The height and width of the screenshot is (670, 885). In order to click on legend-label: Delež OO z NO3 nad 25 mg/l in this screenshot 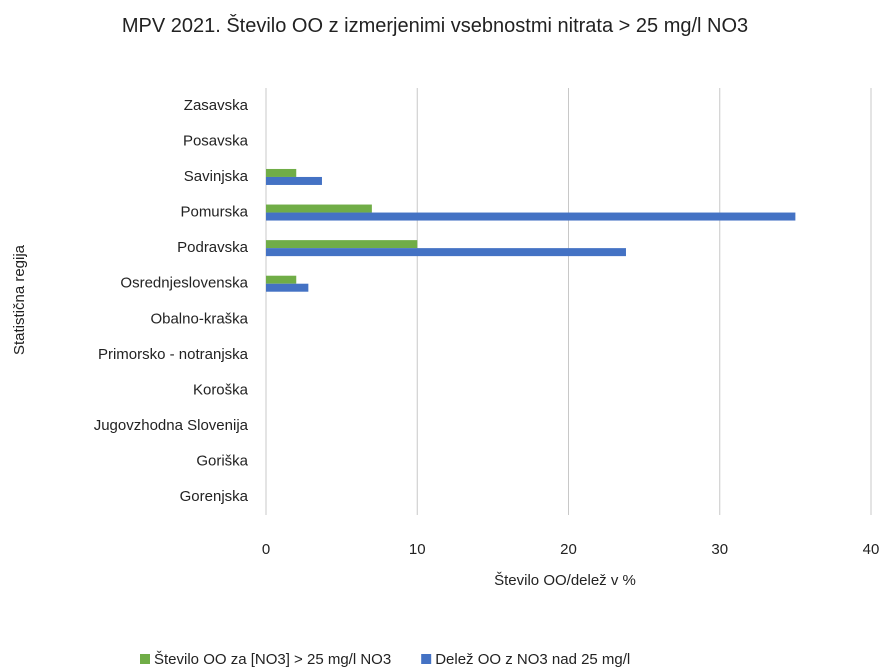, I will do `click(532, 659)`.